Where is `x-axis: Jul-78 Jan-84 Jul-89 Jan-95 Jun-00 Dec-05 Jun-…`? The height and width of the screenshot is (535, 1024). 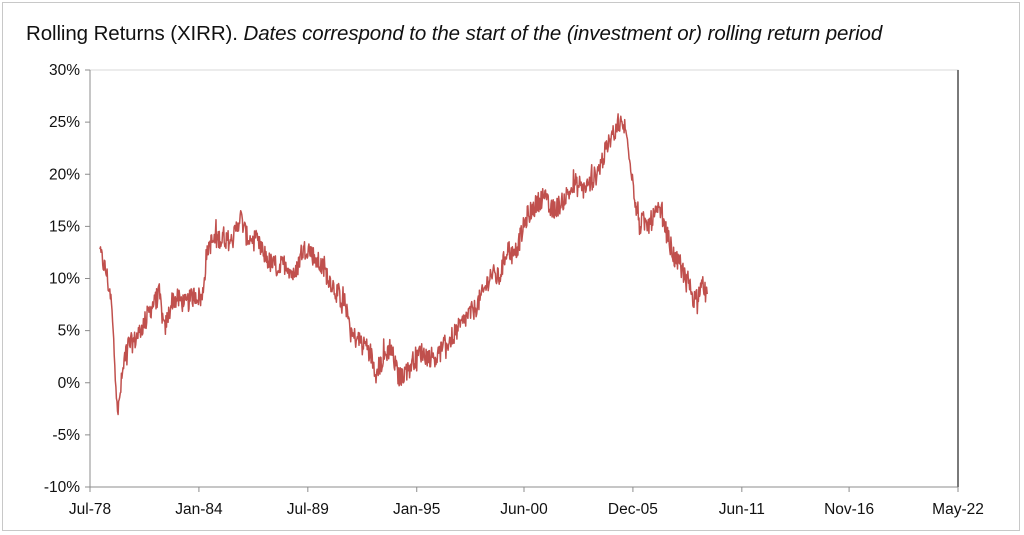
x-axis: Jul-78 Jan-84 Jul-89 Jan-95 Jun-00 Dec-05 Jun-… is located at coordinates (526, 502).